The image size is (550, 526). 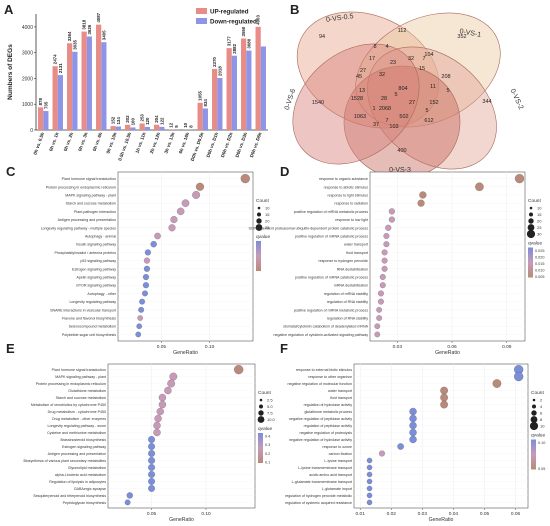 I want to click on legend-q-label: 0.020, so click(x=540, y=258).